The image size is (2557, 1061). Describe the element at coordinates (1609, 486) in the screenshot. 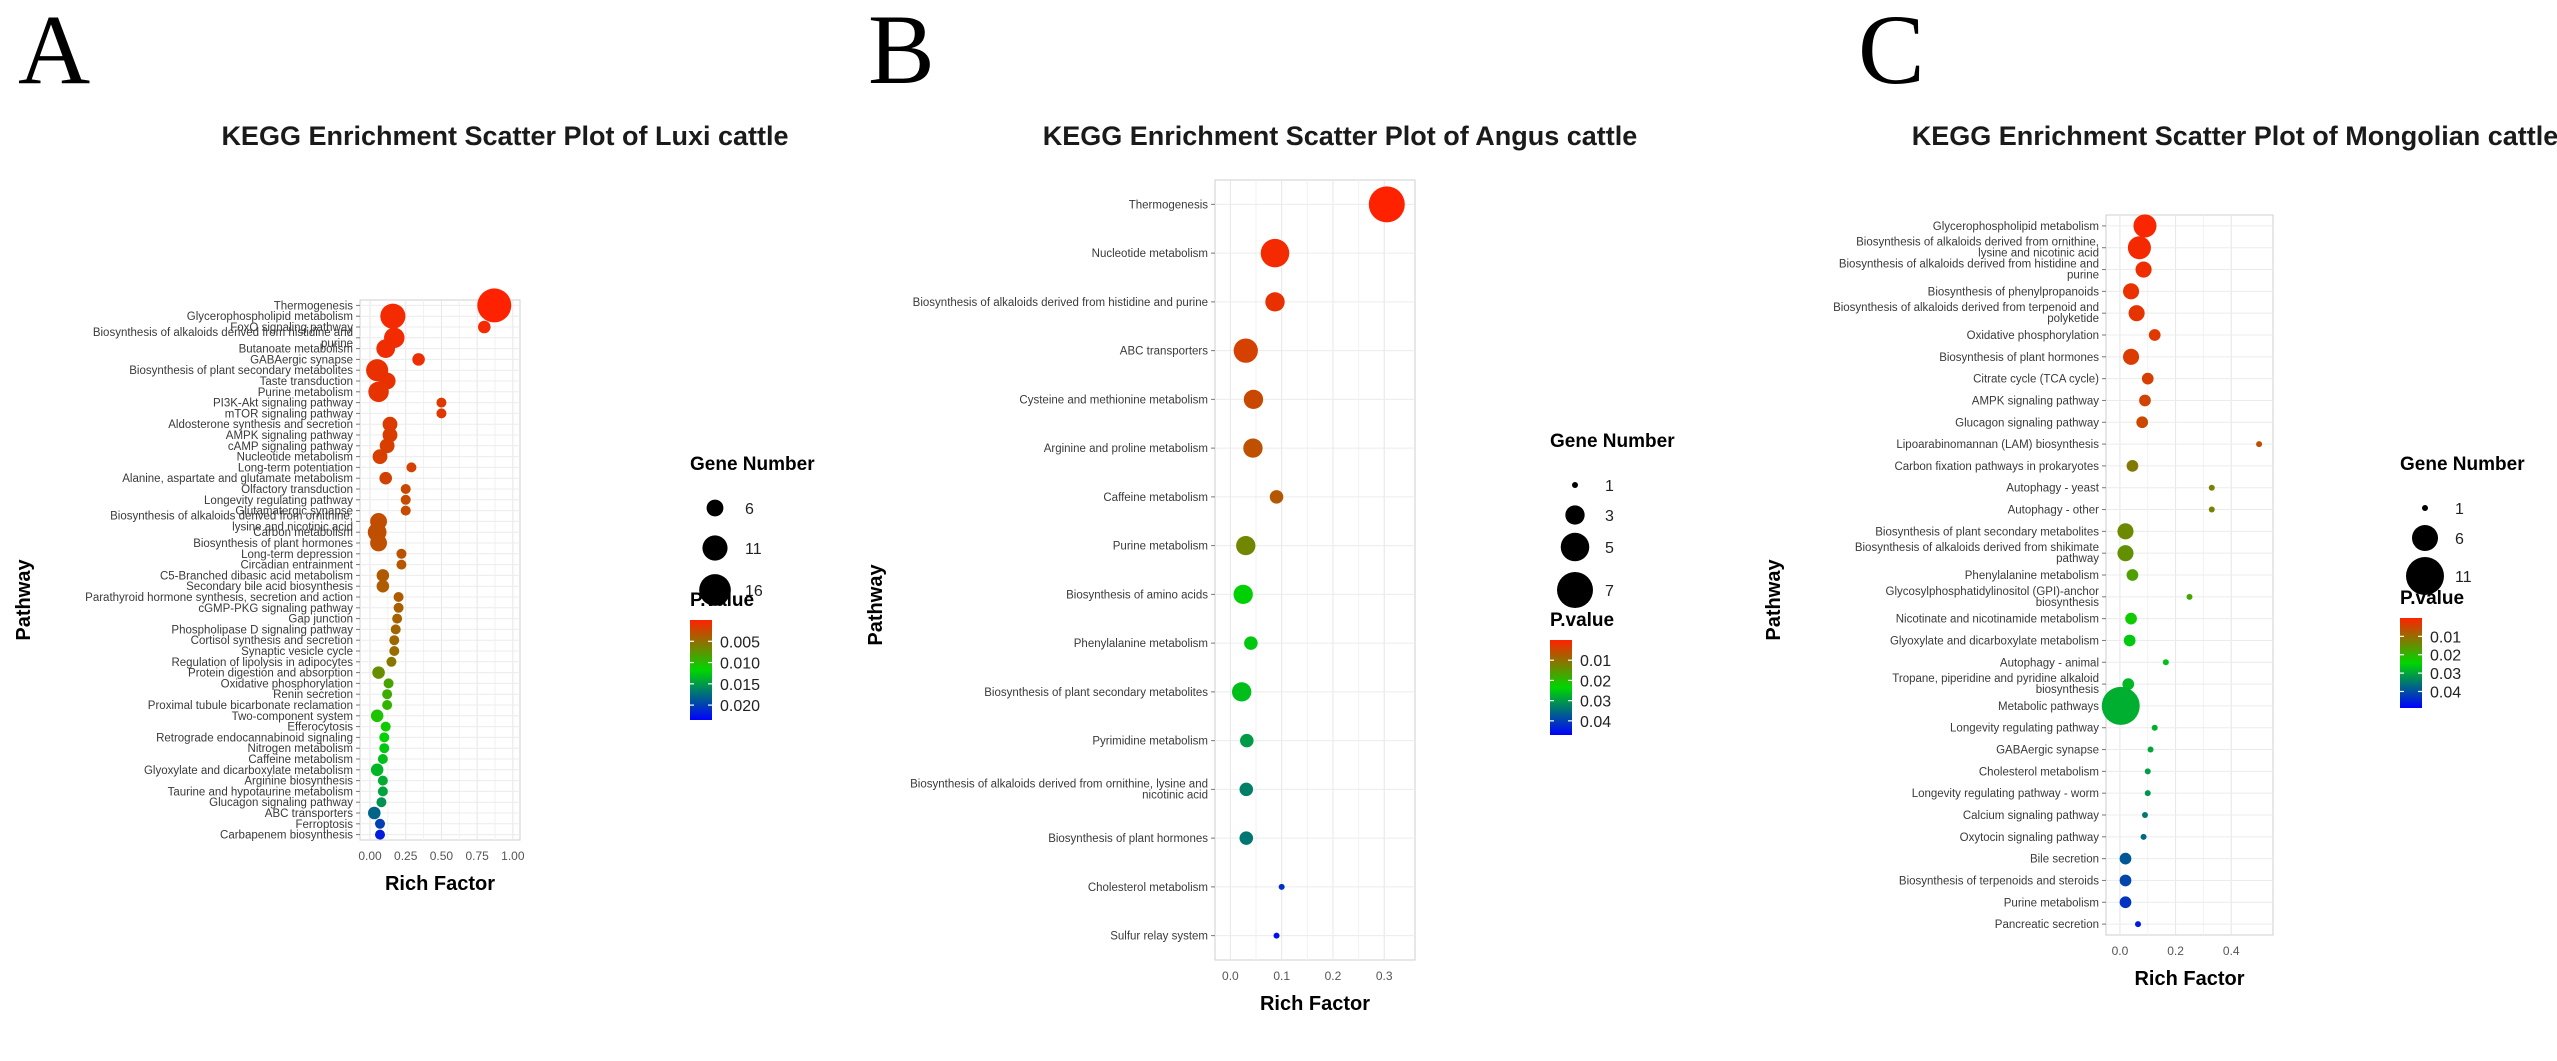

I see `size-legend-label: 1` at that location.